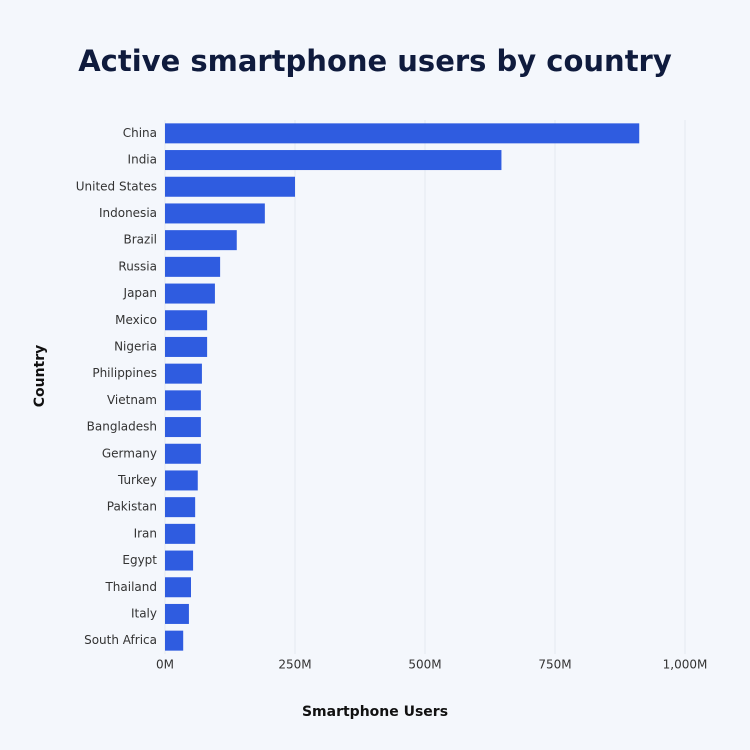 This screenshot has height=750, width=750. What do you see at coordinates (145, 533) in the screenshot?
I see `y-tick-label: Iran` at bounding box center [145, 533].